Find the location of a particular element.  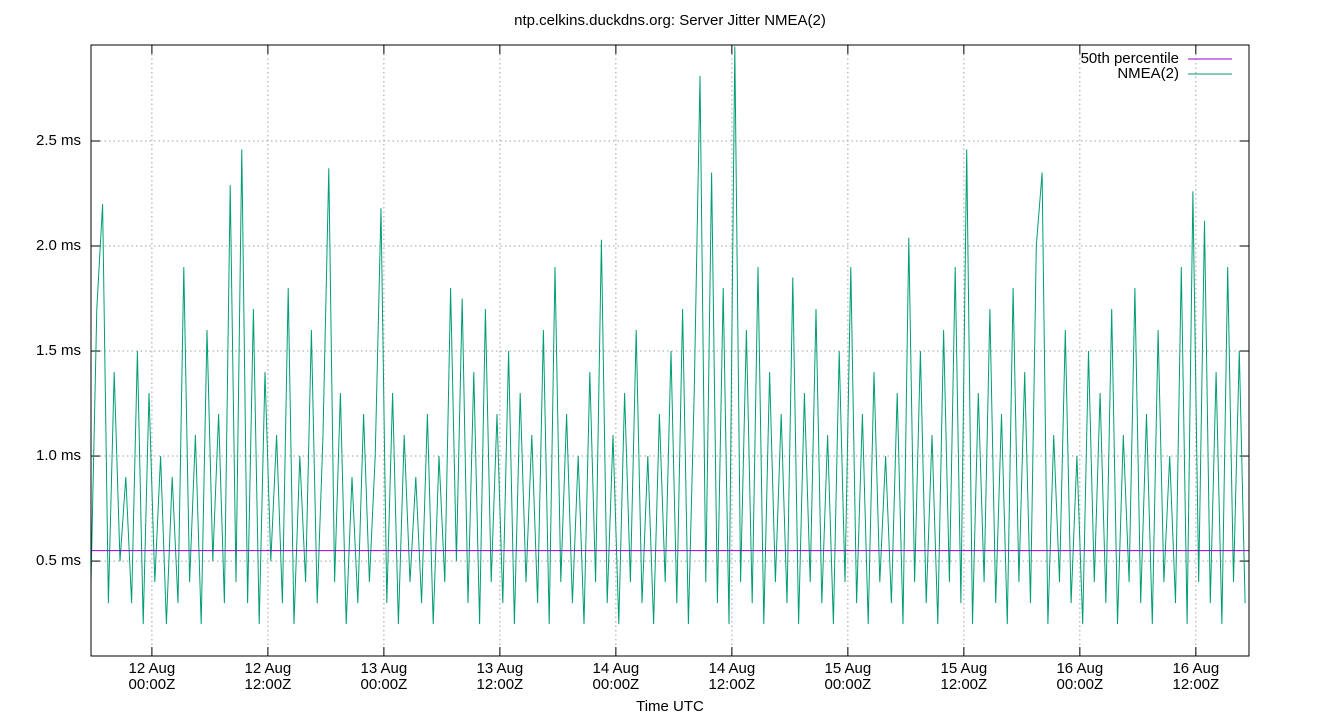

y-tick-label: 0.5 ms is located at coordinates (58, 560).